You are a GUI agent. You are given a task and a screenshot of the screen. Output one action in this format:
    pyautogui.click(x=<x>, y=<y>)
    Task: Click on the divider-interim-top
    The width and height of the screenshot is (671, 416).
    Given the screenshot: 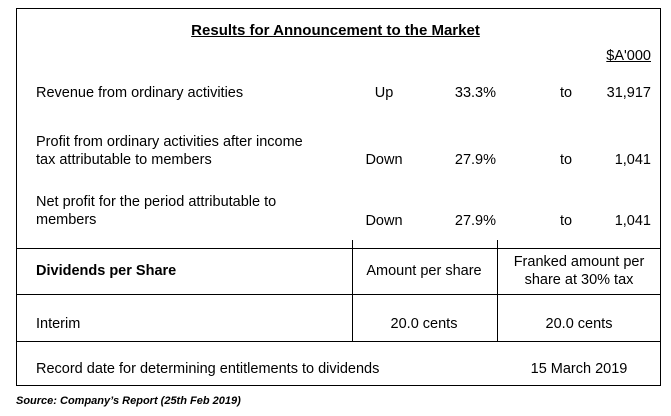 What is the action you would take?
    pyautogui.click(x=338, y=294)
    